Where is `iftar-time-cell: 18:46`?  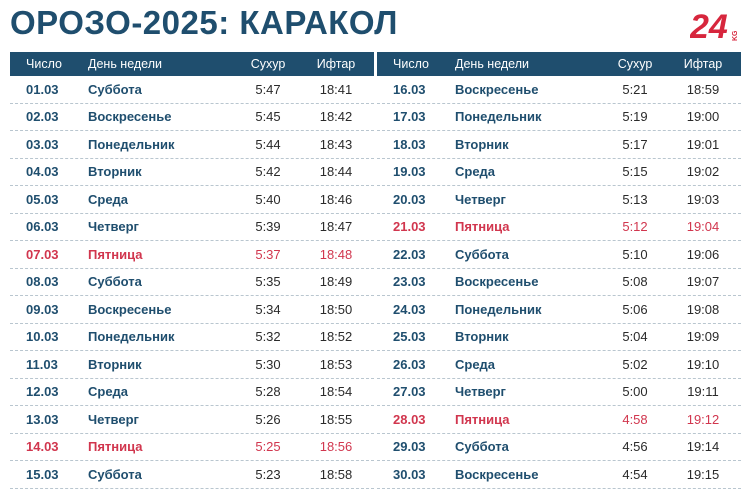
iftar-time-cell: 18:46 is located at coordinates (336, 199).